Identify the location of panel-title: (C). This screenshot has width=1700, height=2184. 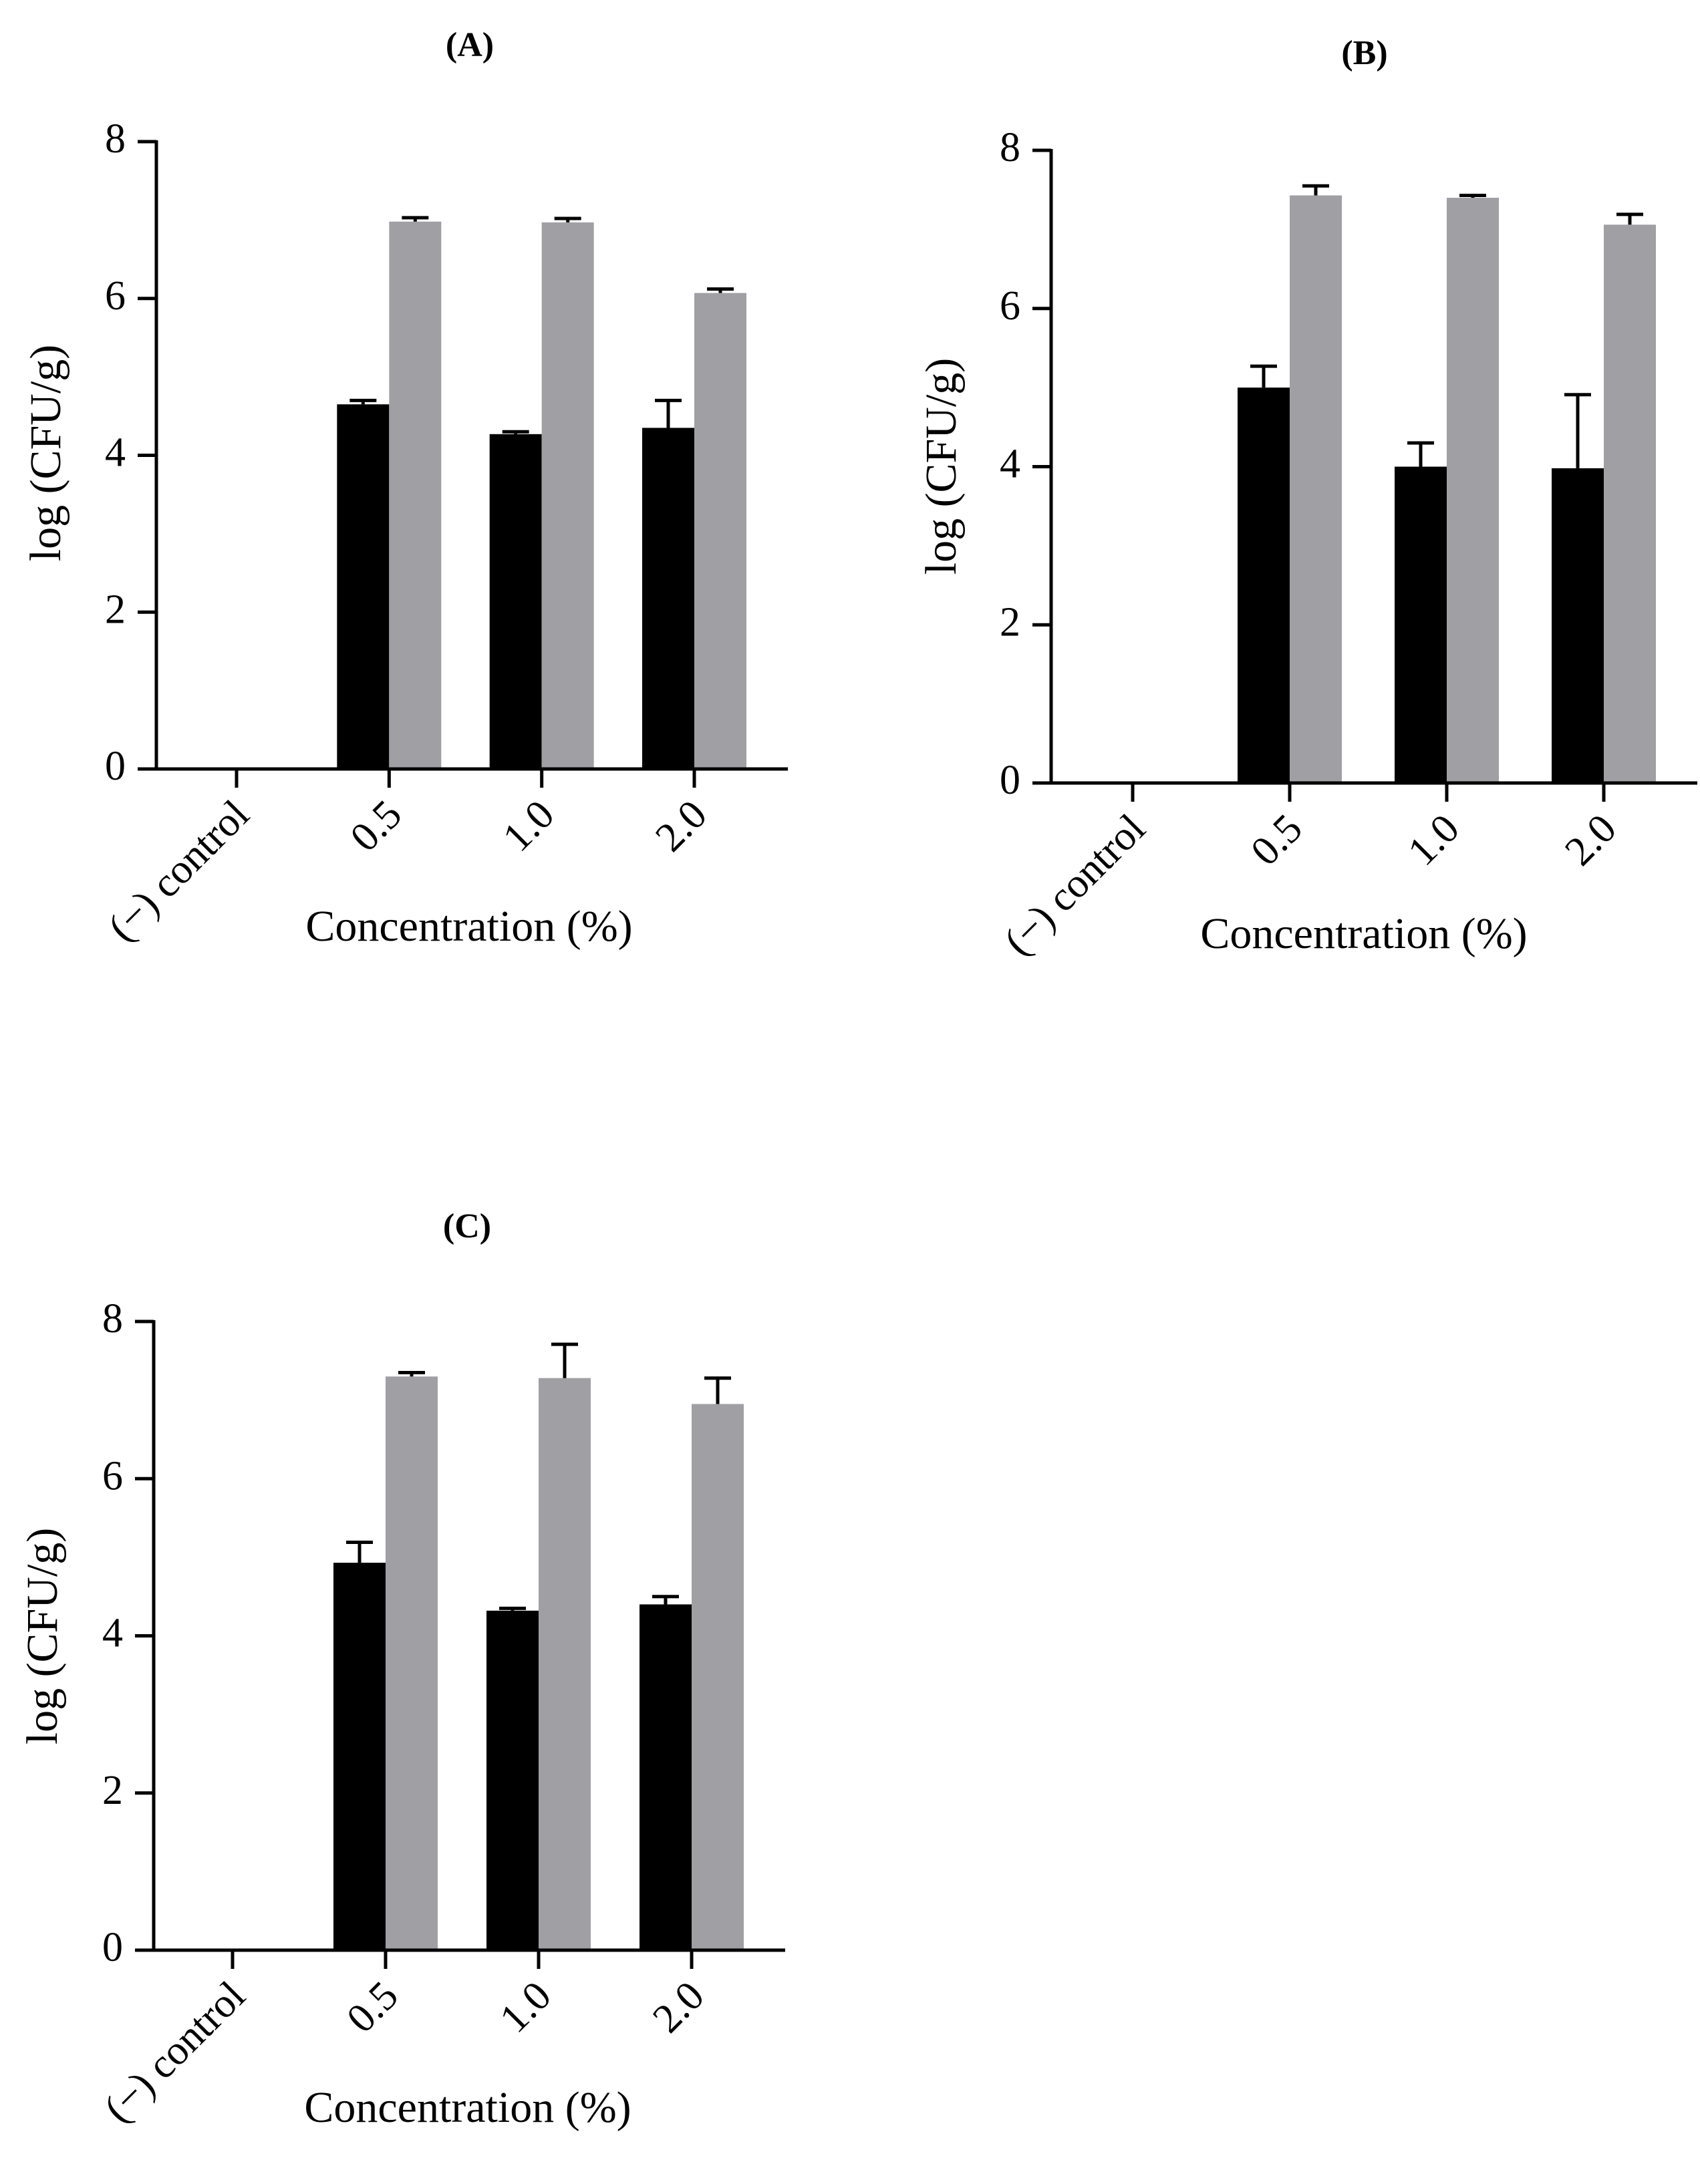
(467, 1226).